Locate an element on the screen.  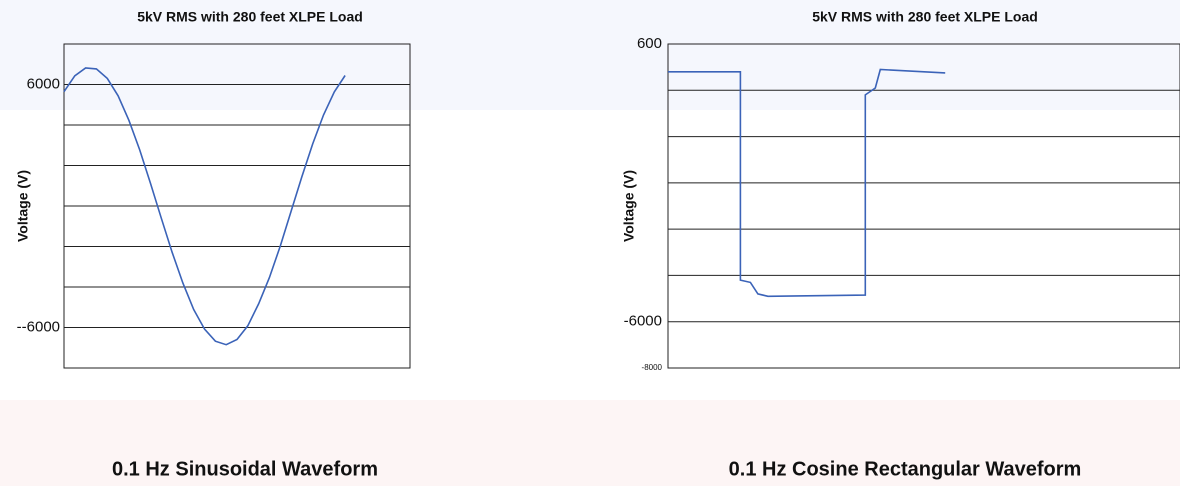
caption: 0.1 Hz Sinusoidal Waveform is located at coordinates (245, 469).